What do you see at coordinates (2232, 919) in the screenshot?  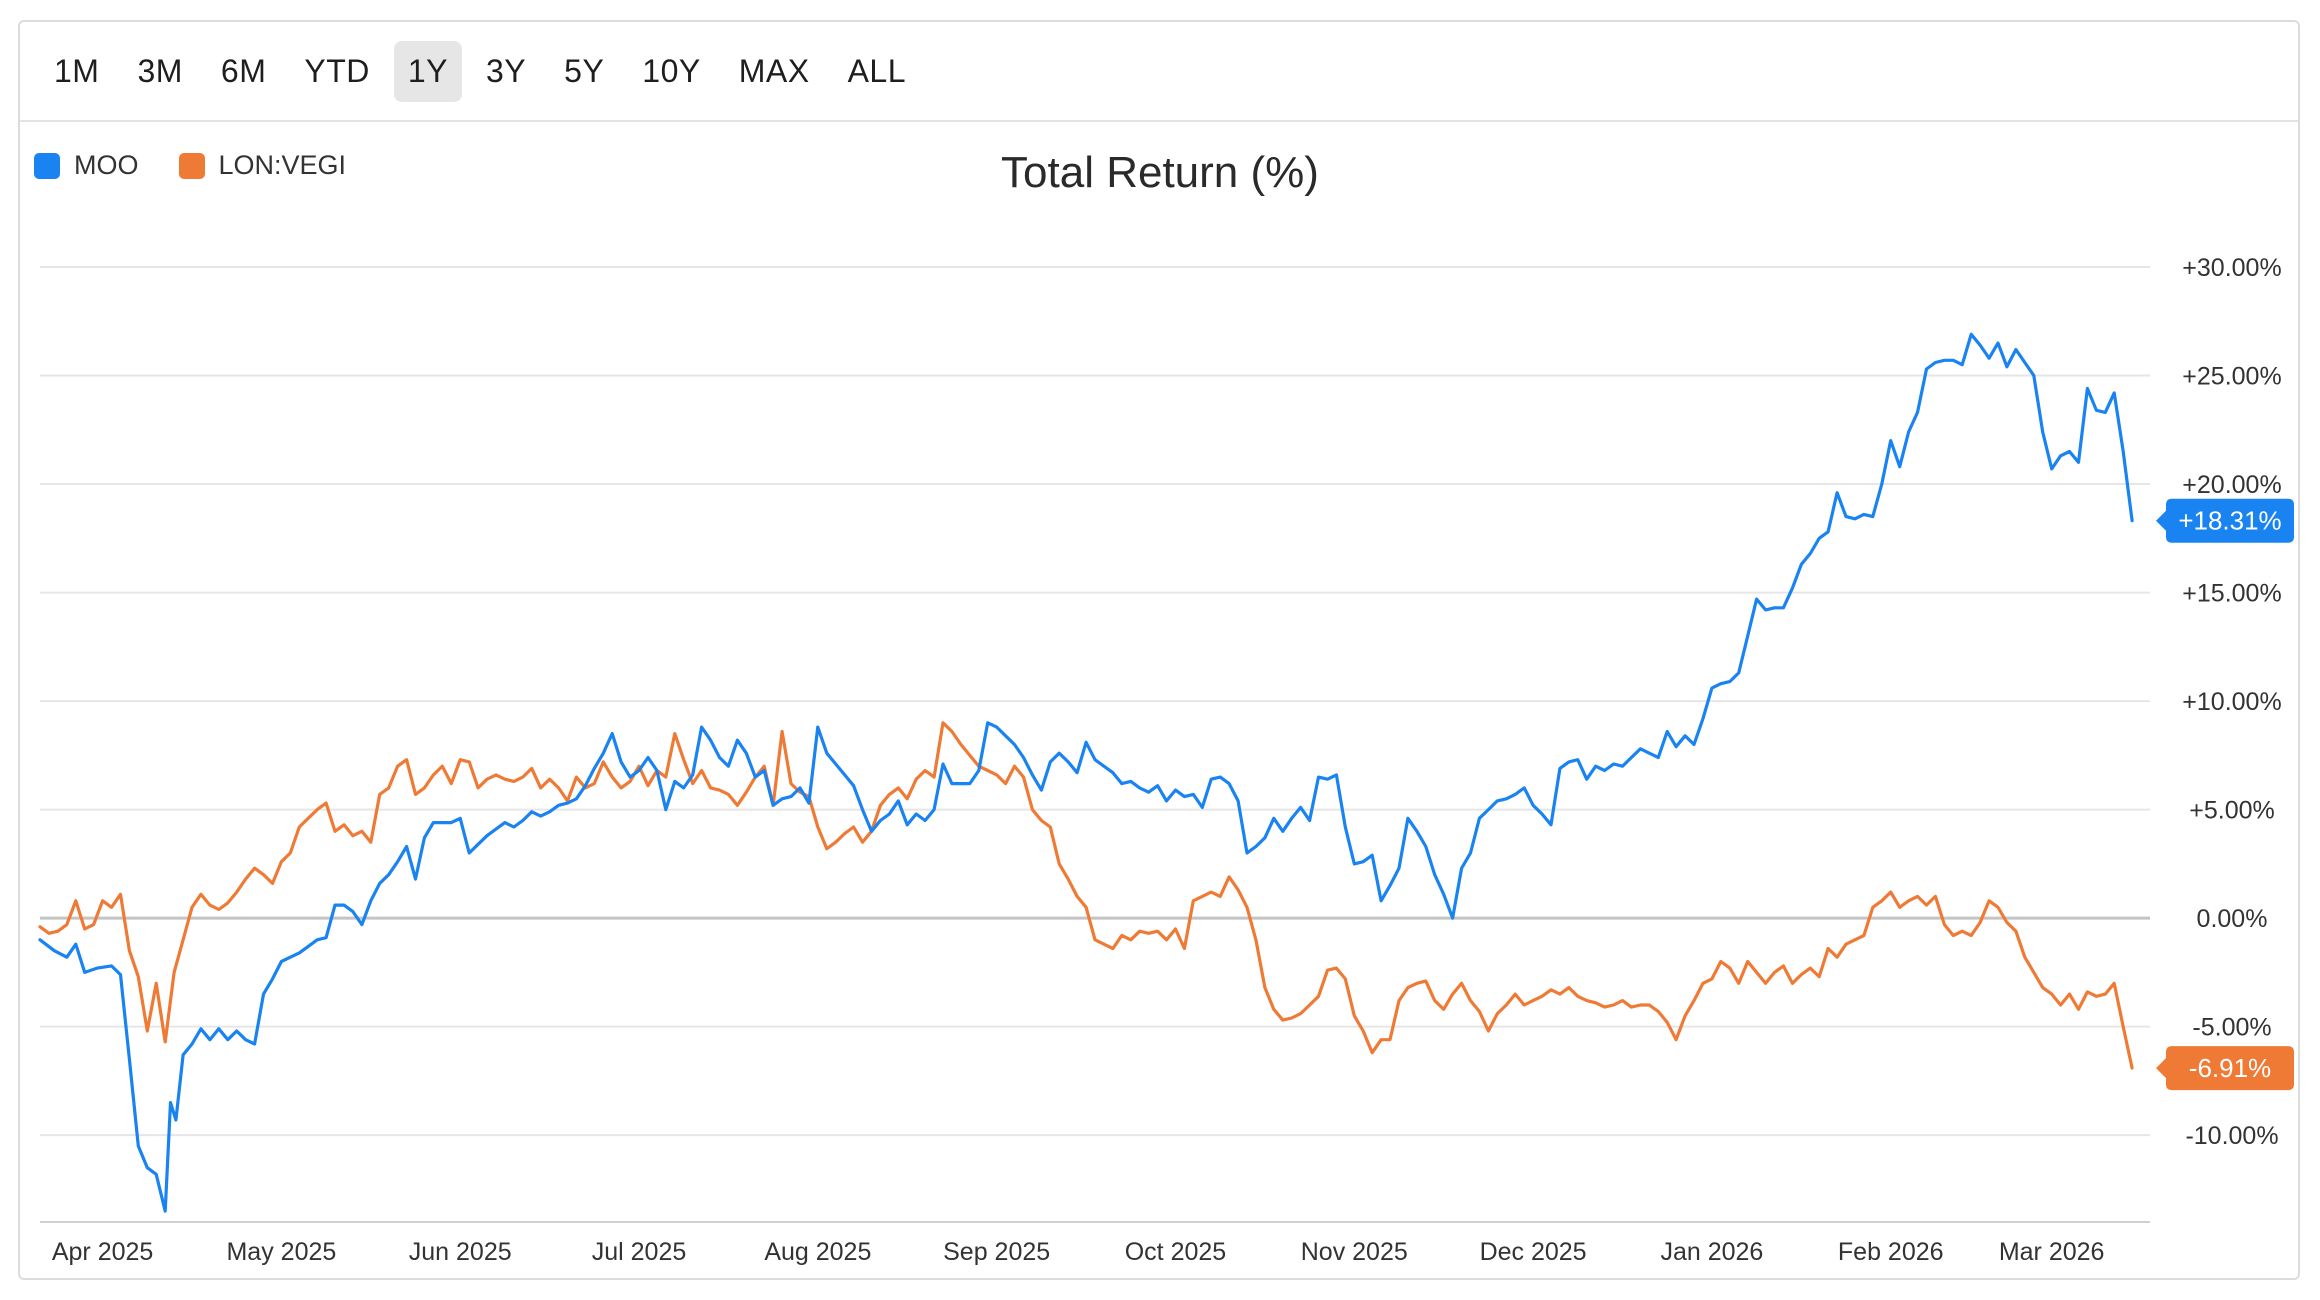 I see `y-tick-label: 0.00%` at bounding box center [2232, 919].